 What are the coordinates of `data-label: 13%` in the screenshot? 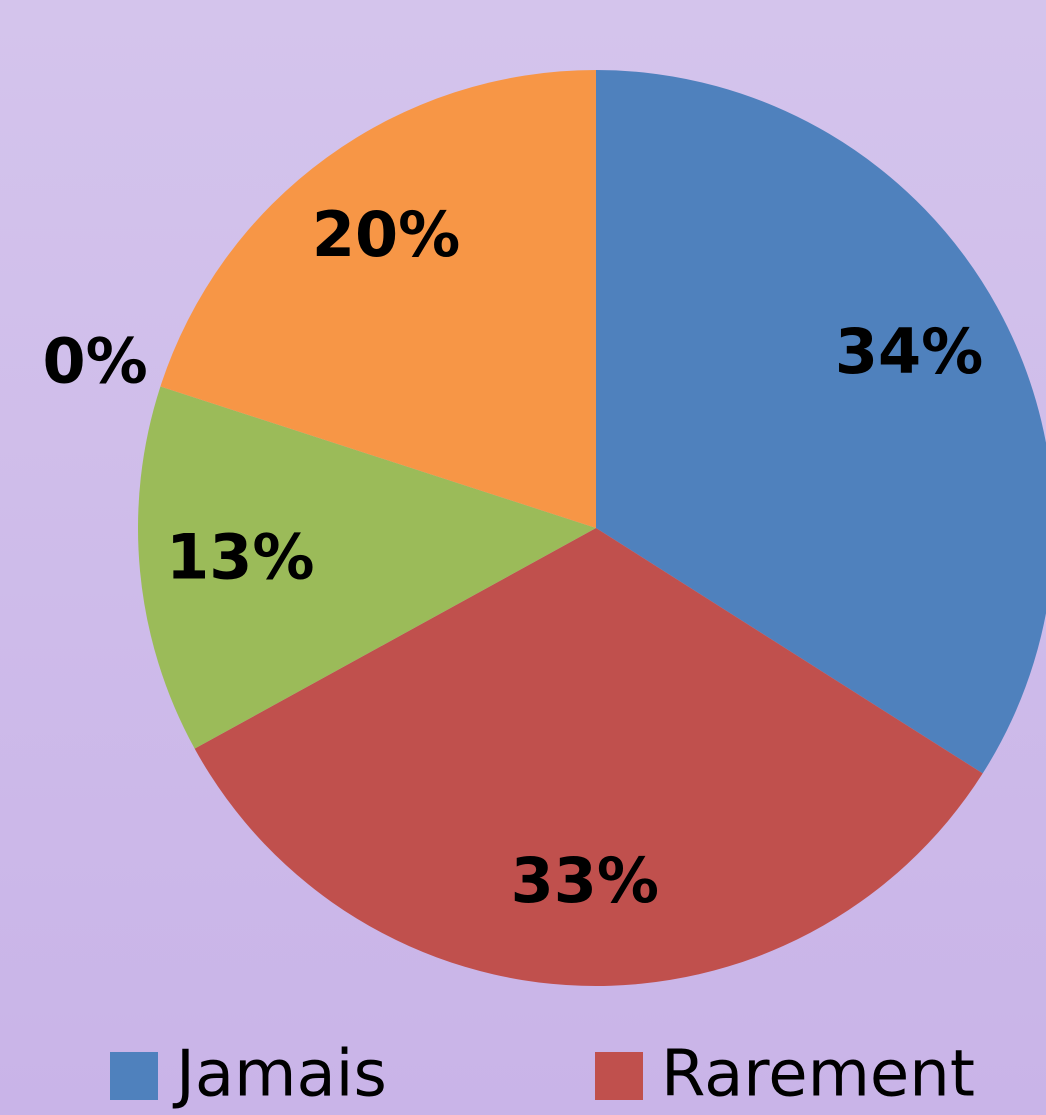 It's located at (240, 557).